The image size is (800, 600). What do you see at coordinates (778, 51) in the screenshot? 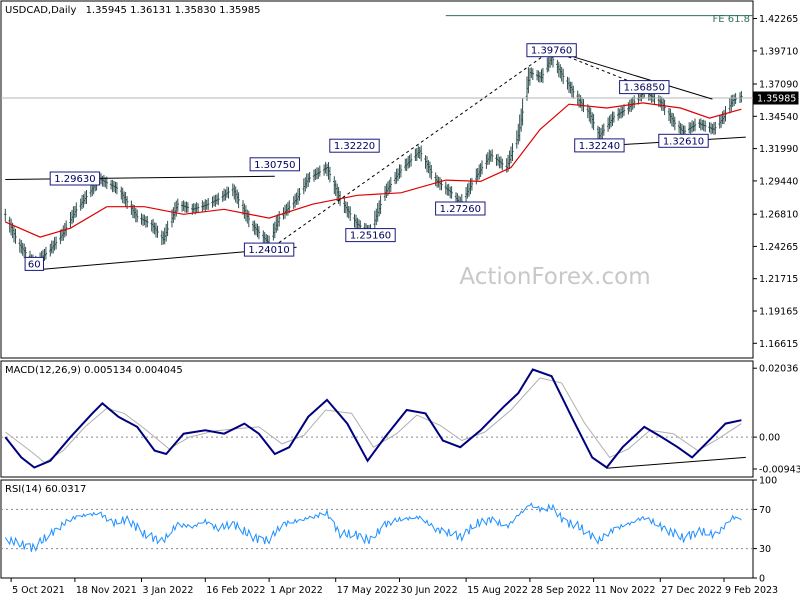
I see `price-y-tick-label: 1.39710` at bounding box center [778, 51].